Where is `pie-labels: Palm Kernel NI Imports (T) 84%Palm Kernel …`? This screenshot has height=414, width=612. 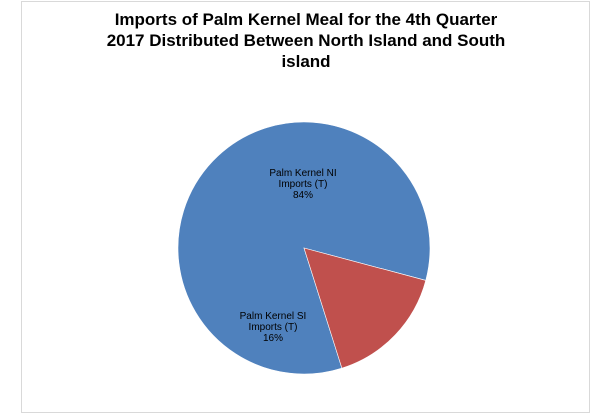 pie-labels: Palm Kernel NI Imports (T) 84%Palm Kernel … is located at coordinates (288, 256).